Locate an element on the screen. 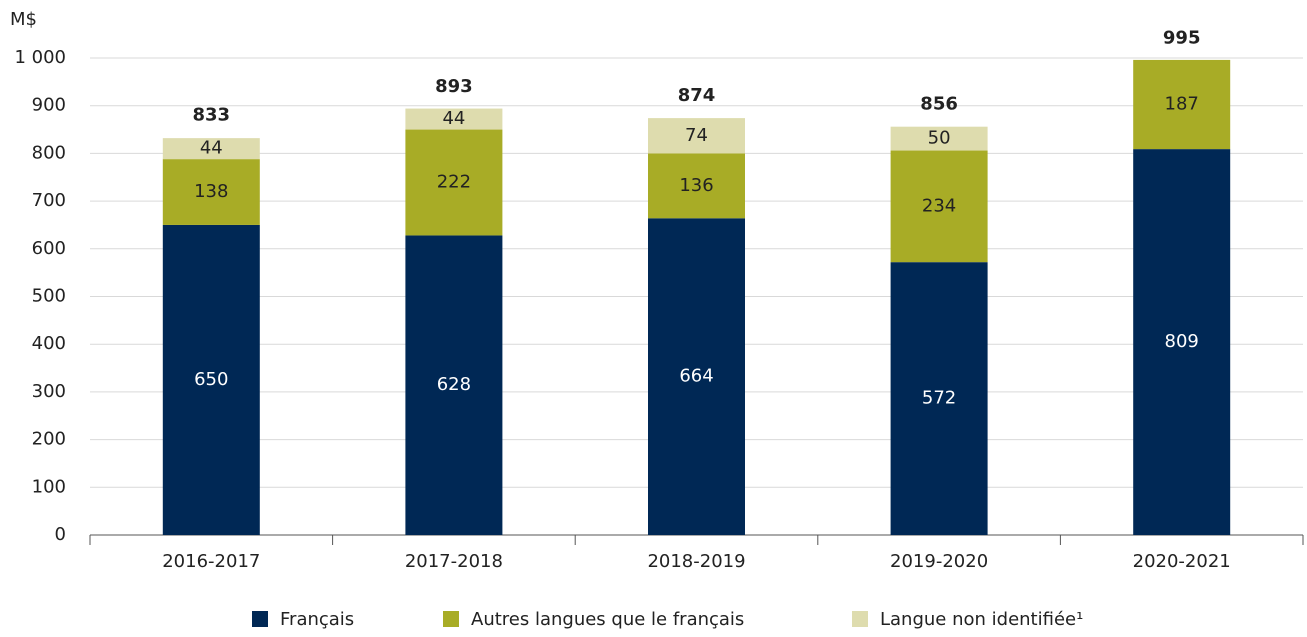 The image size is (1307, 637). total-label: 874 is located at coordinates (697, 95).